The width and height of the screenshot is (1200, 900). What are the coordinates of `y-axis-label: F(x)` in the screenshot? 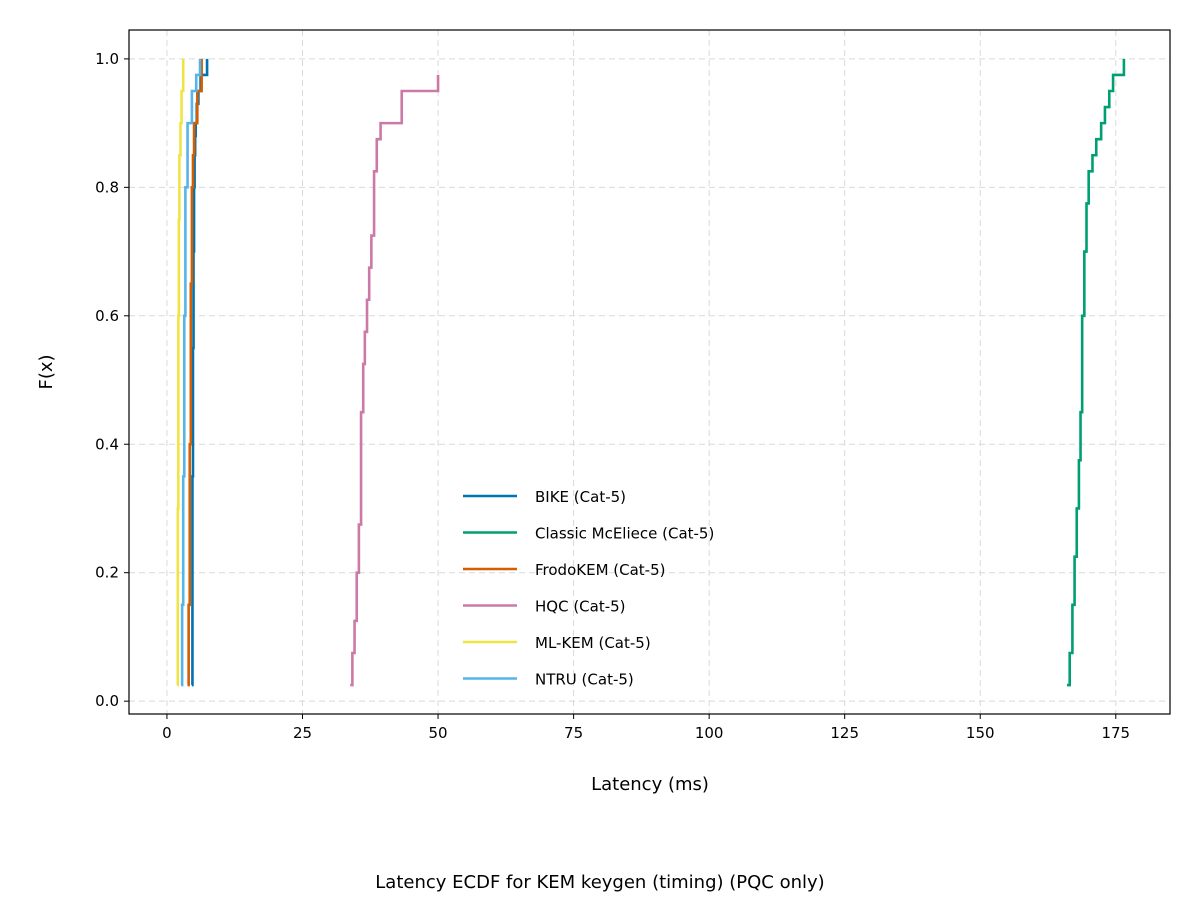 It's located at (46, 371).